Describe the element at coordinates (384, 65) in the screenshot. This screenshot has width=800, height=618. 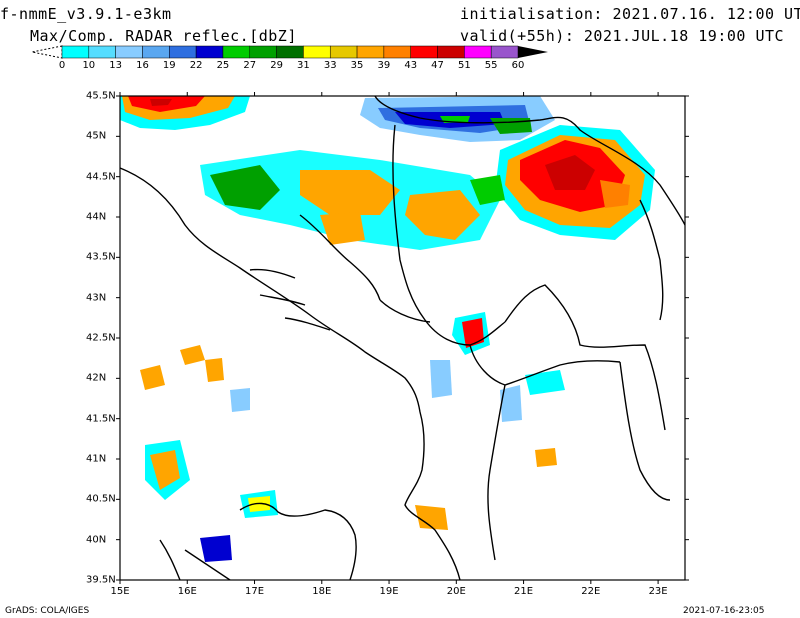
I see `colorbar-label: 39` at that location.